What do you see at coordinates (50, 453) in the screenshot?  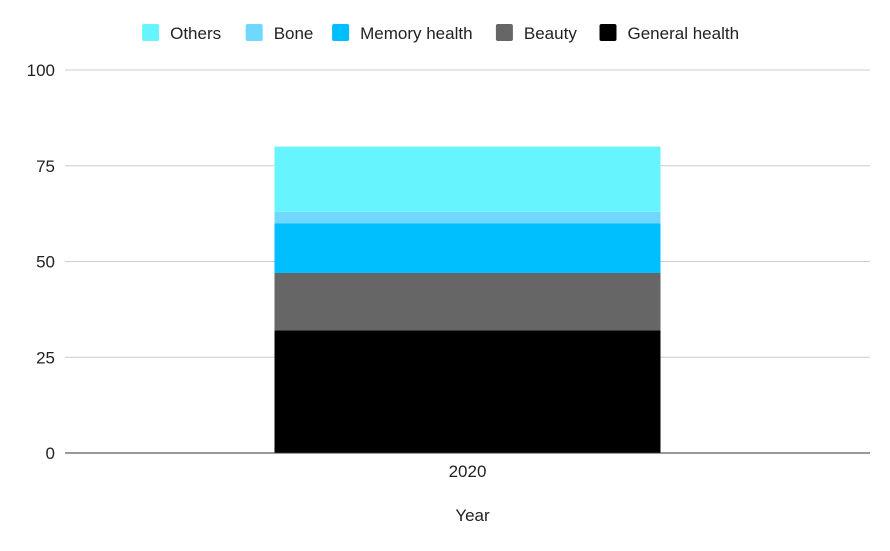 I see `y-tick-label: 0` at bounding box center [50, 453].